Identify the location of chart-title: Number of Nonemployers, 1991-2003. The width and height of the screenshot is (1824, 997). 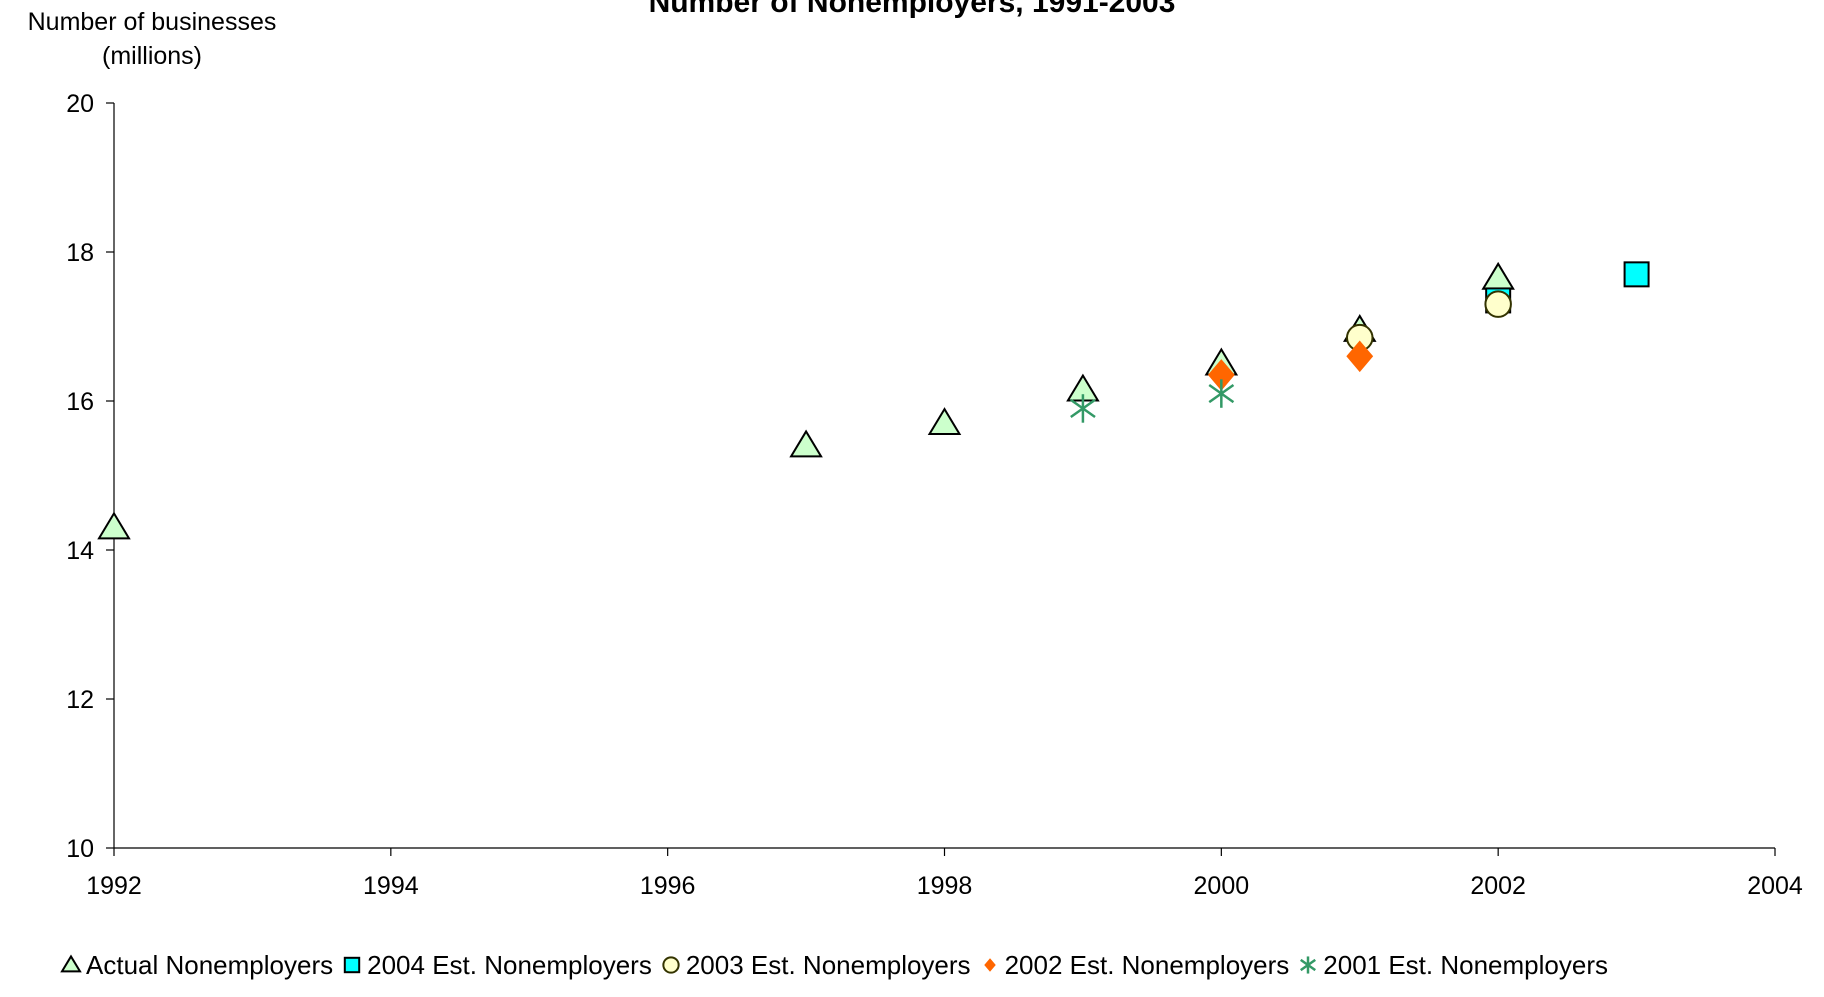
(912, 9).